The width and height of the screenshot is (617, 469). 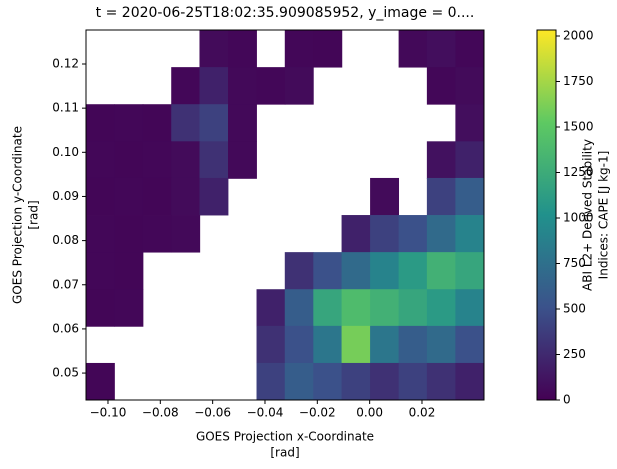 I want to click on x-tick-label: 0.02, so click(x=422, y=413).